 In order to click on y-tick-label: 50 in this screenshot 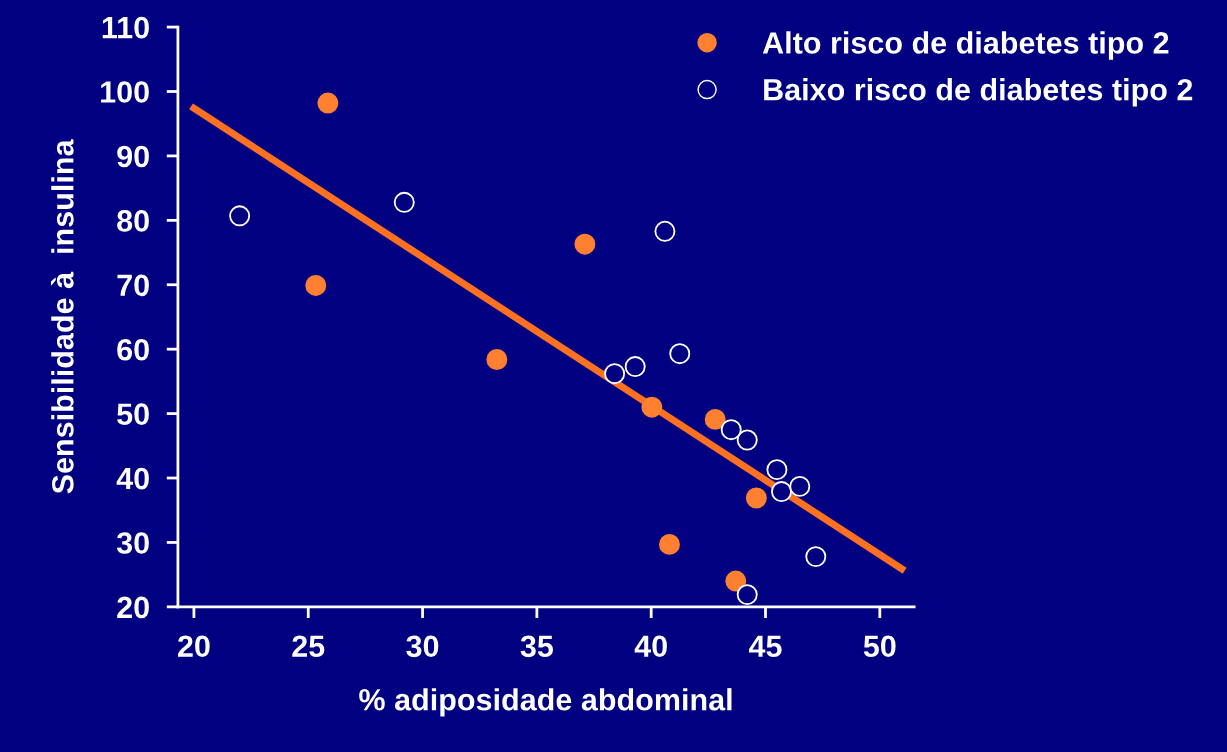, I will do `click(133, 414)`.